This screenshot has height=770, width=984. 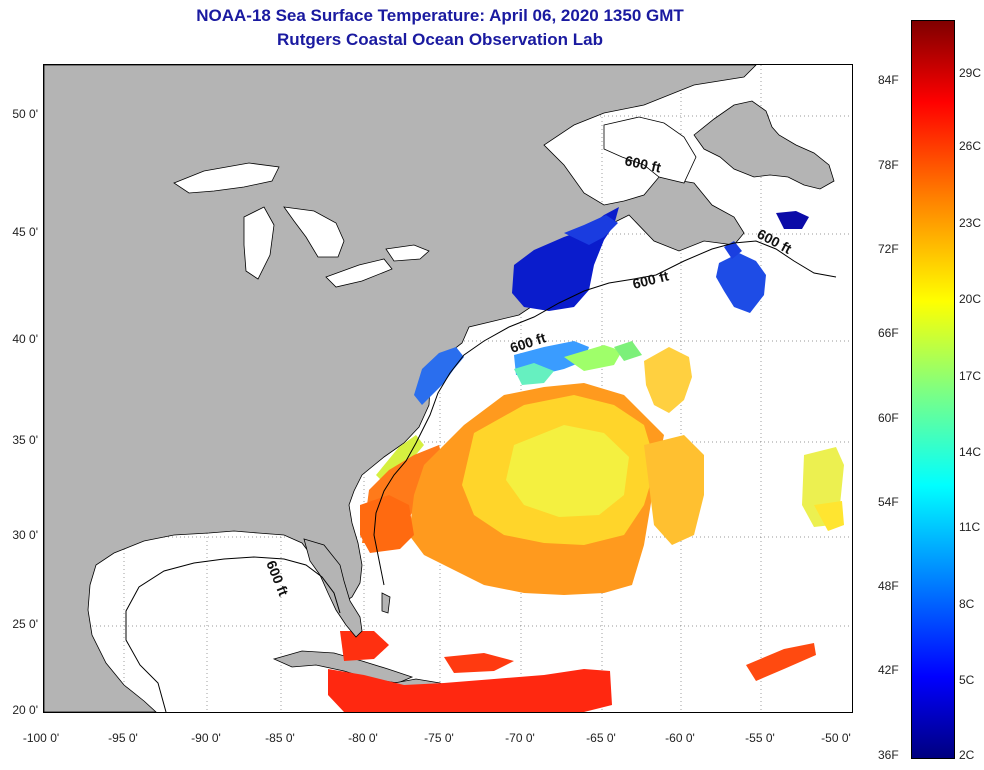 I want to click on lon-label-90: -90 0', so click(x=206, y=738).